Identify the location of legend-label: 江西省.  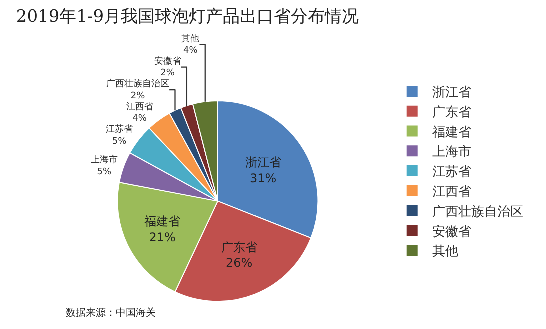
(452, 192).